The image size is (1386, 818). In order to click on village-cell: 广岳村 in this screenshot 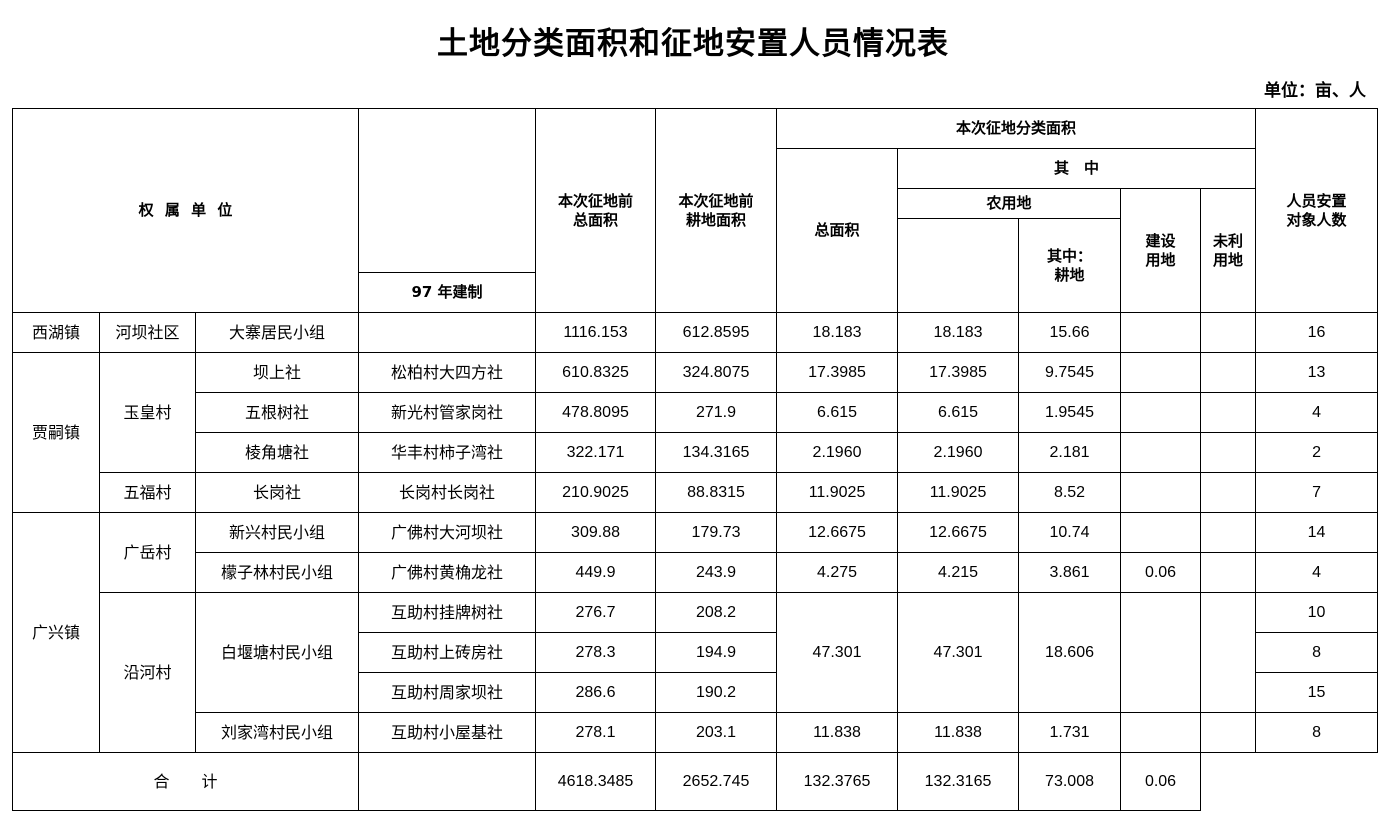, I will do `click(147, 552)`.